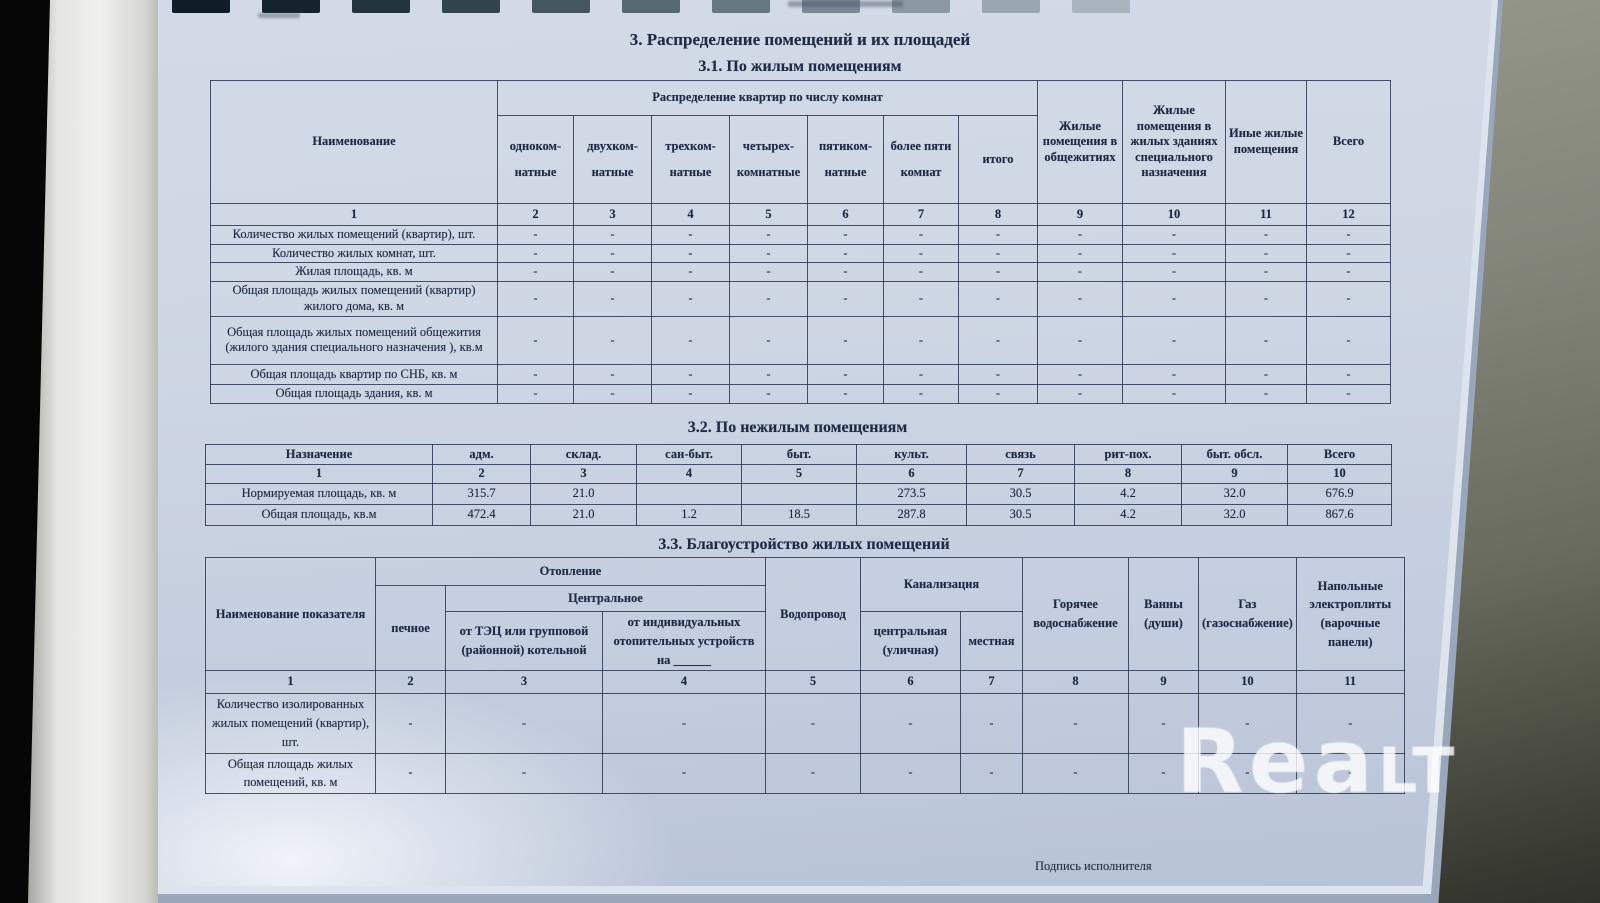  What do you see at coordinates (1277, 761) in the screenshot?
I see `watermark-text-left: Rea` at bounding box center [1277, 761].